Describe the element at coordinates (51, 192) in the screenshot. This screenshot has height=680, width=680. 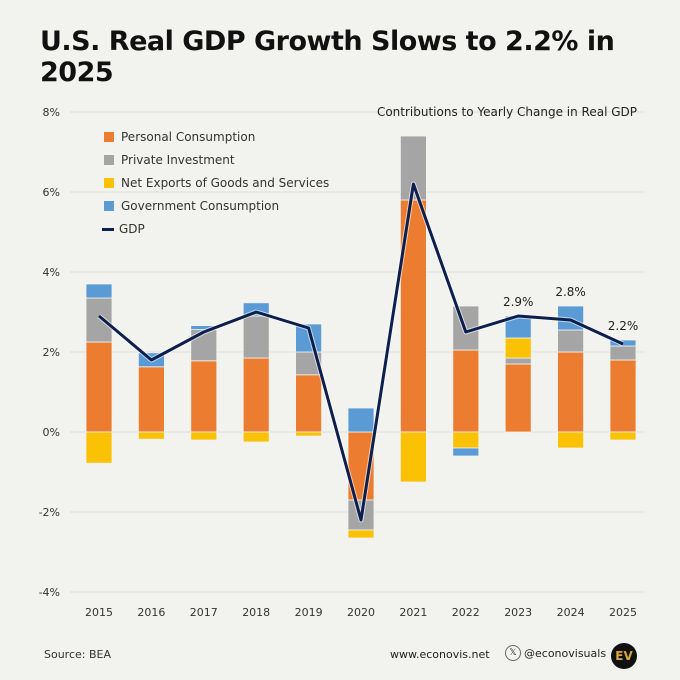
I see `y-tick-label: 6%` at that location.